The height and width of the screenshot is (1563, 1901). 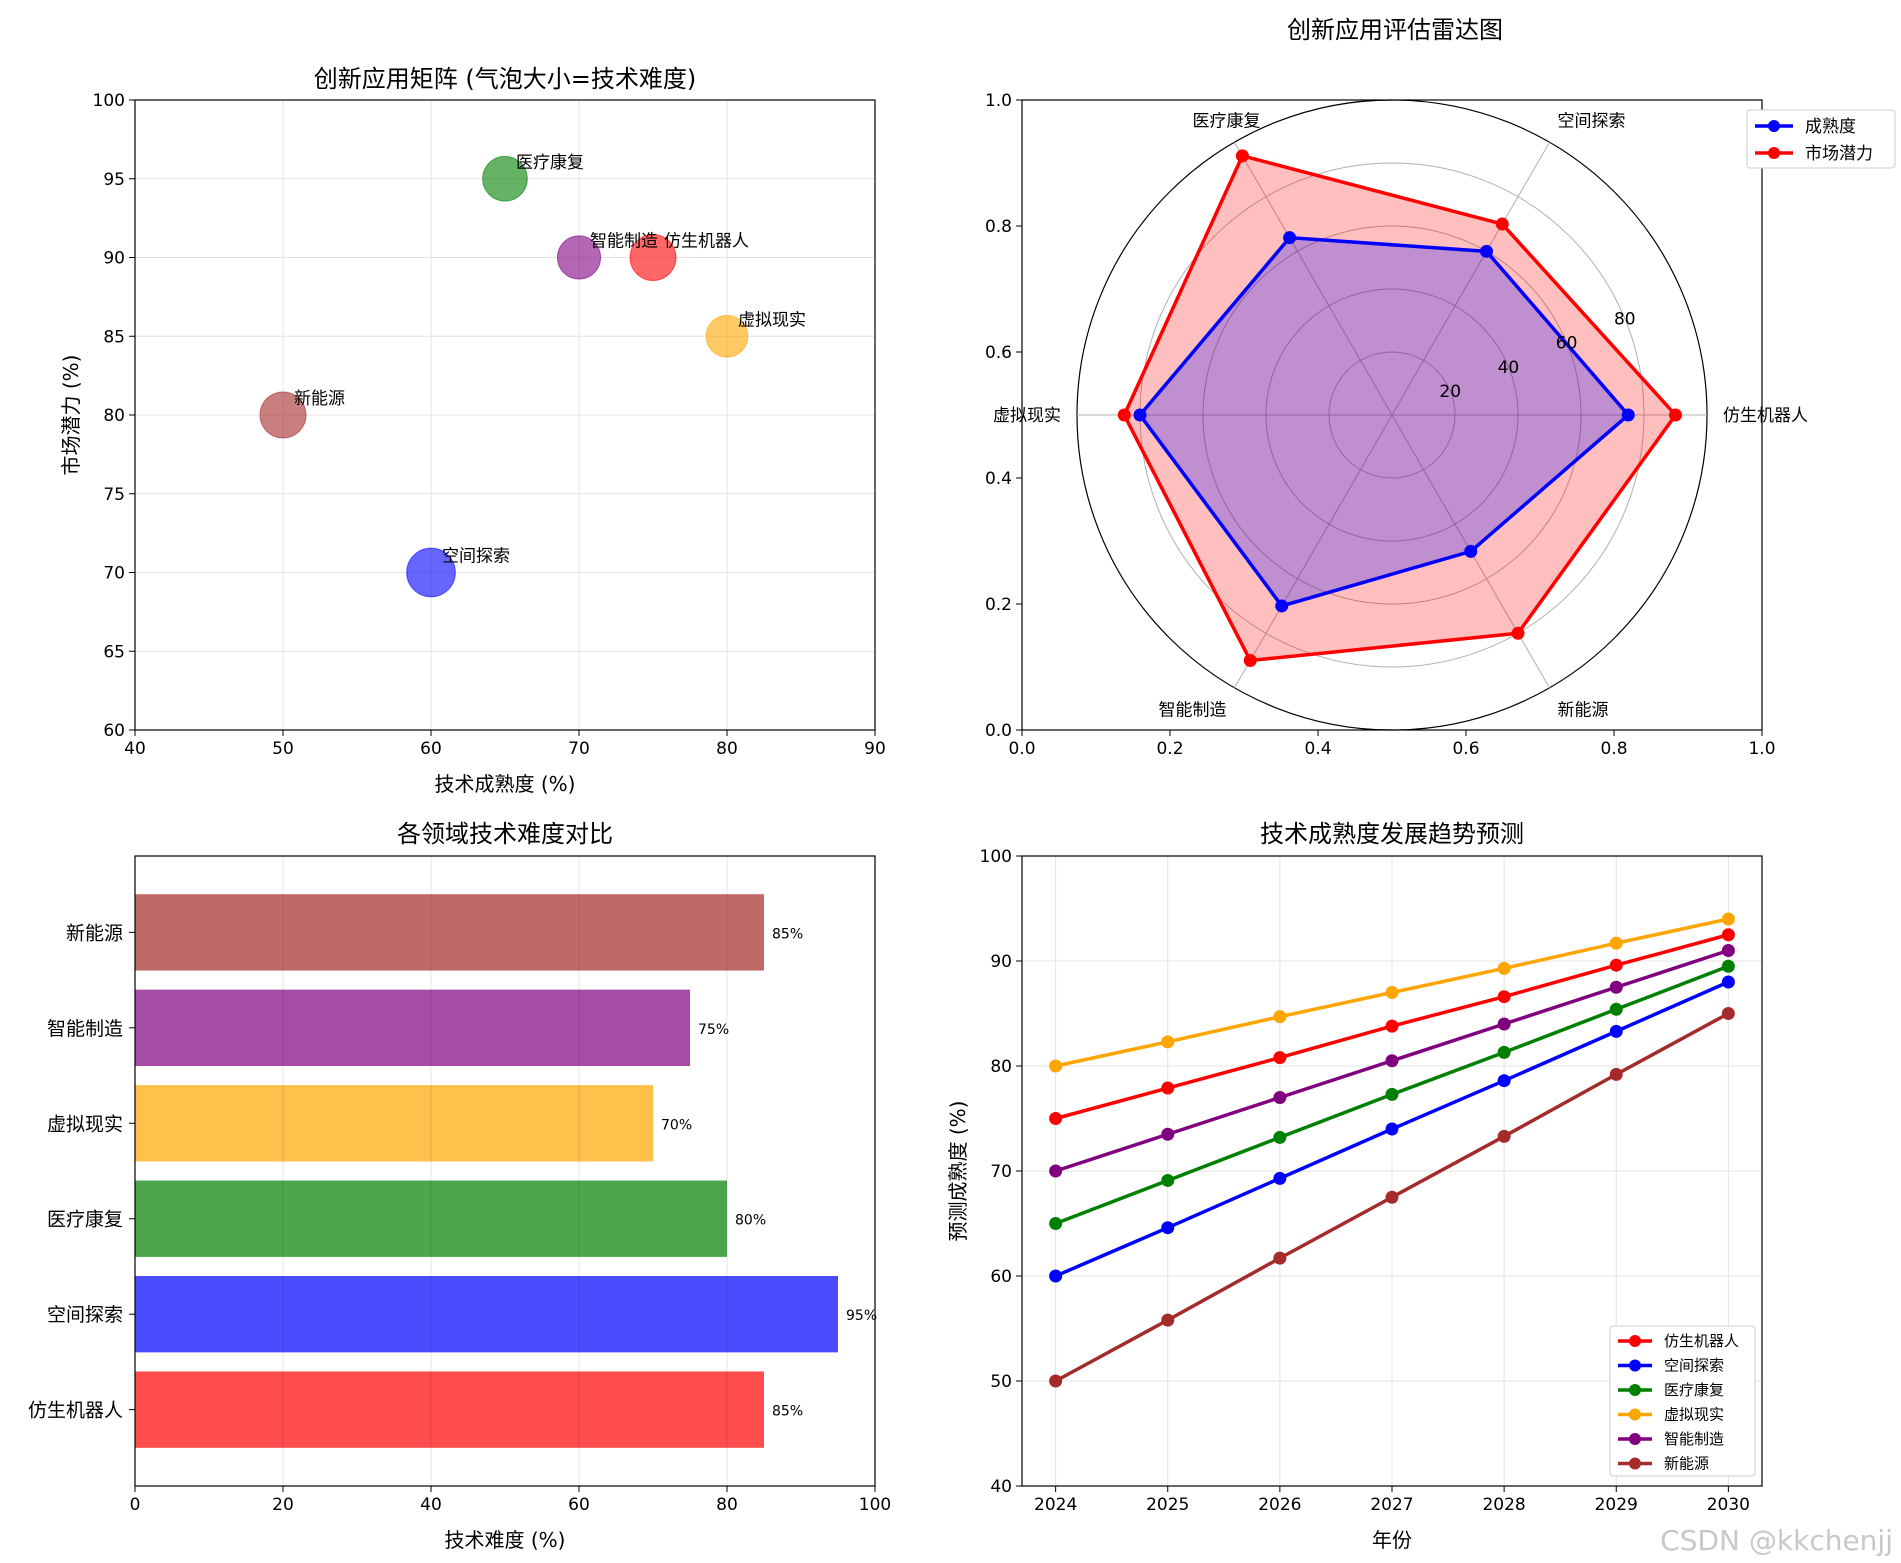 I want to click on y-tick-label: 80, so click(x=114, y=416).